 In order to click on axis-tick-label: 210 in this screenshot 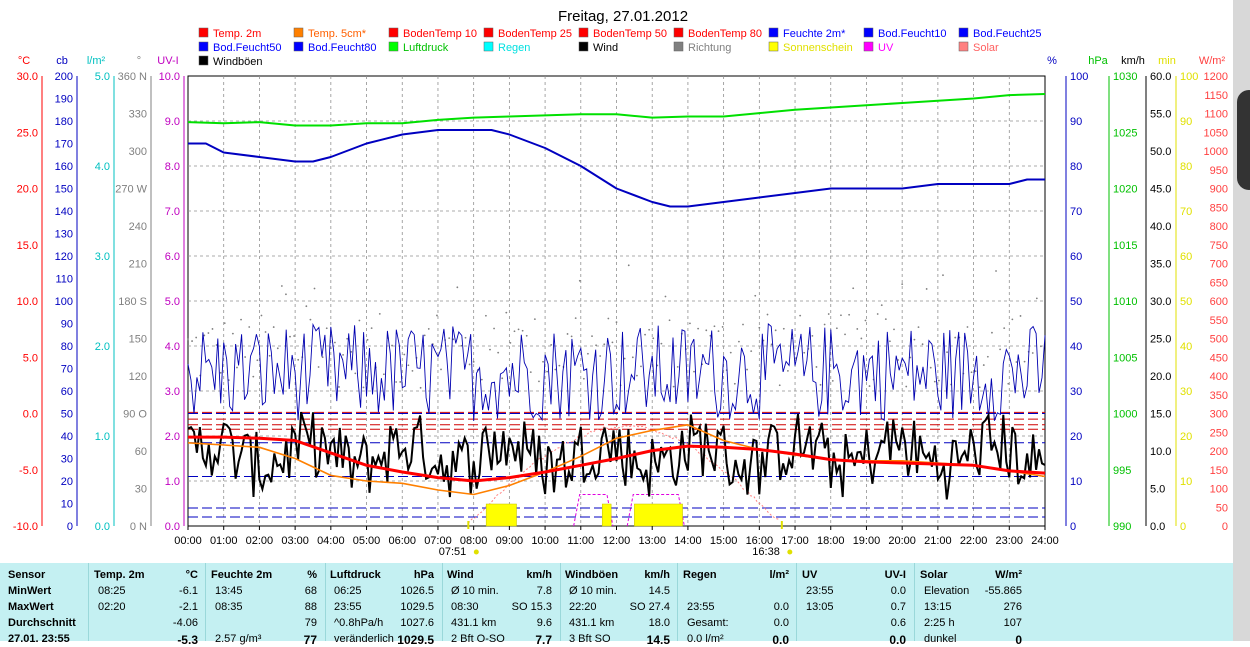, I will do `click(138, 265)`.